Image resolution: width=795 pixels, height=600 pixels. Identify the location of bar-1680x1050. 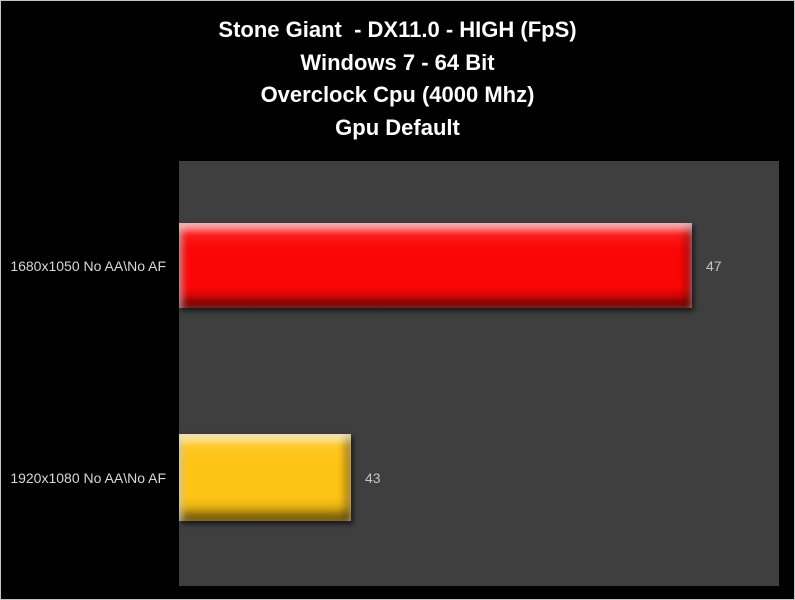
(435, 265).